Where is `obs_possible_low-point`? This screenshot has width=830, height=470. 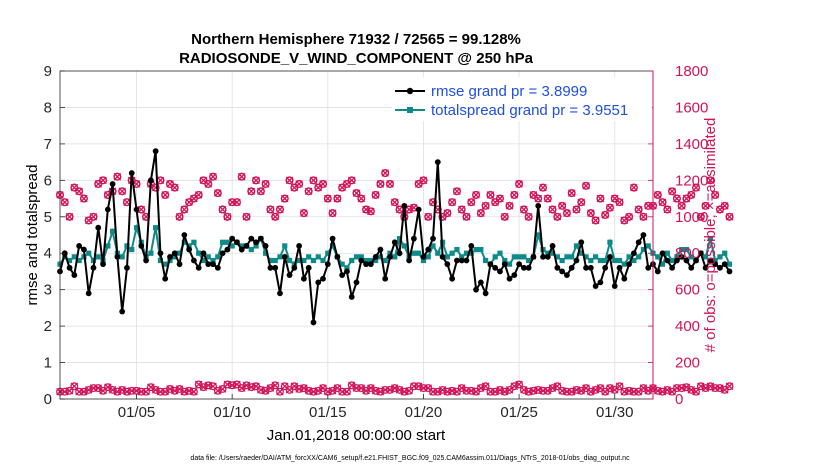
obs_possible_low-point is located at coordinates (729, 386).